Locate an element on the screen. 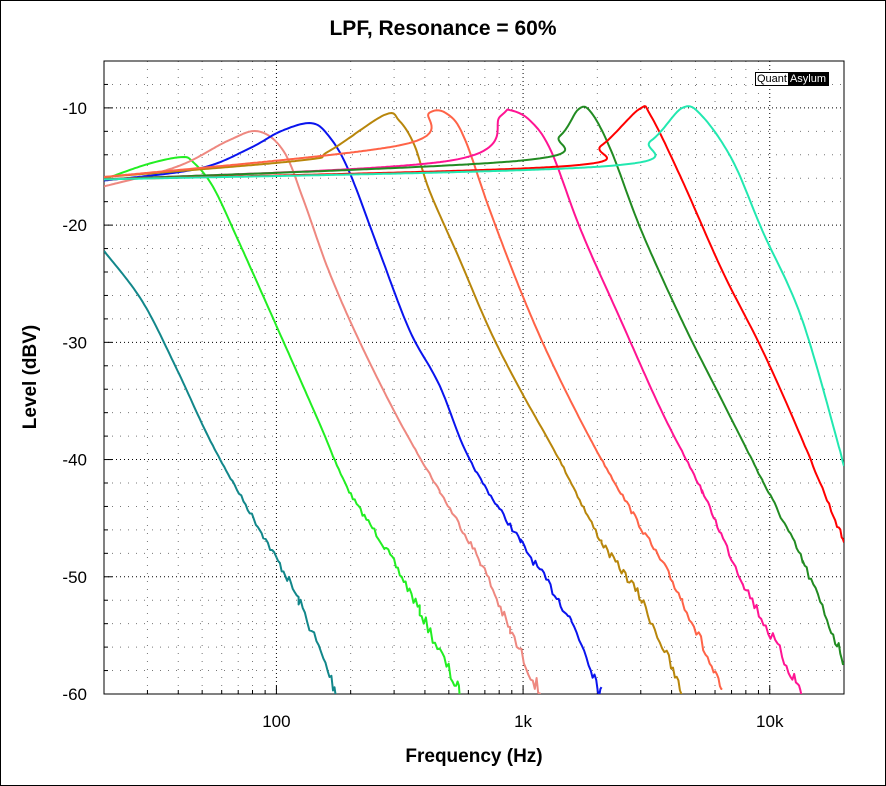 The image size is (886, 786). x-axis-label: Frequency (Hz) is located at coordinates (474, 756).